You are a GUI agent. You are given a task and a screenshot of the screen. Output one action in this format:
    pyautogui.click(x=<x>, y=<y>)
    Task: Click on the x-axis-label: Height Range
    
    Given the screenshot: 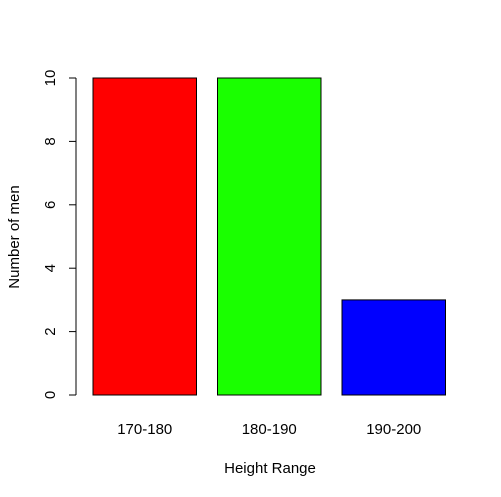 What is the action you would take?
    pyautogui.click(x=270, y=468)
    